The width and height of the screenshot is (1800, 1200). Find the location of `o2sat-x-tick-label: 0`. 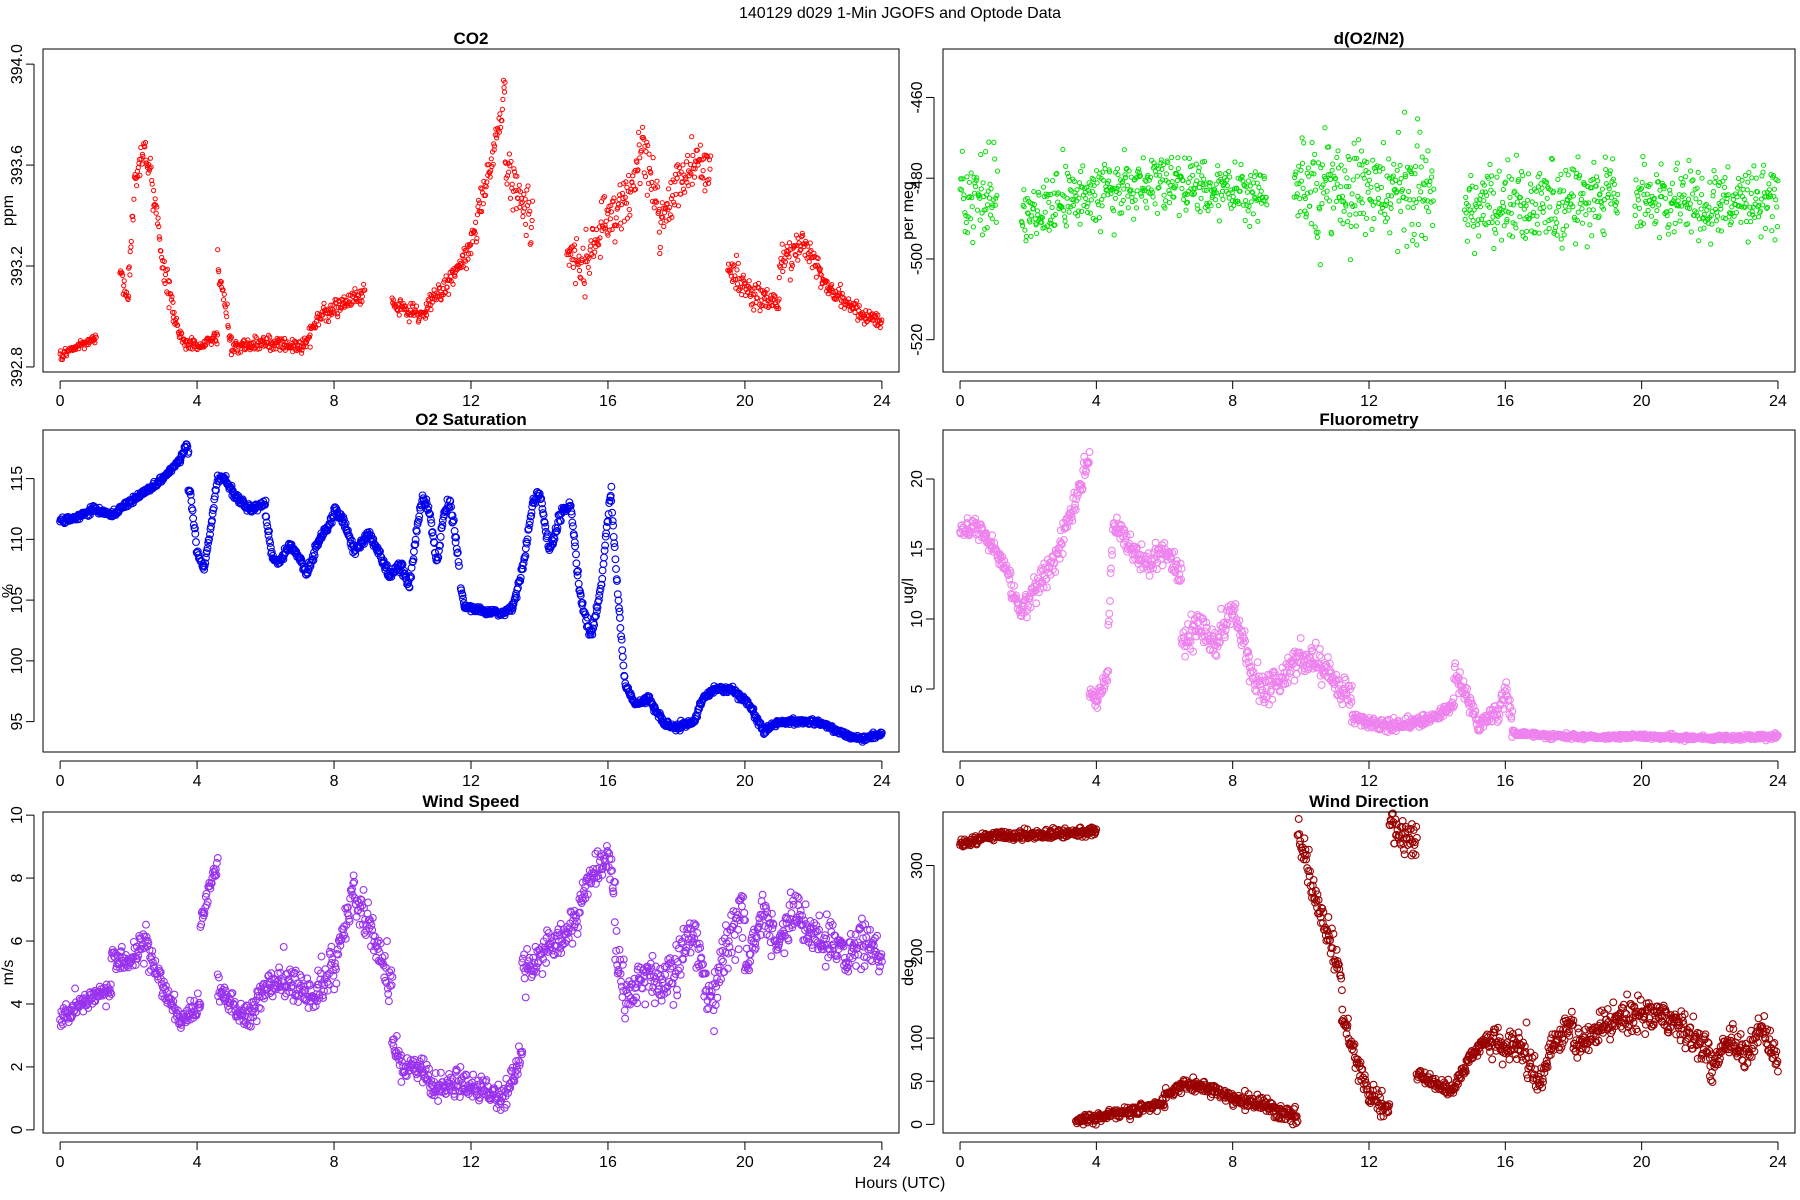

o2sat-x-tick-label: 0 is located at coordinates (60, 781).